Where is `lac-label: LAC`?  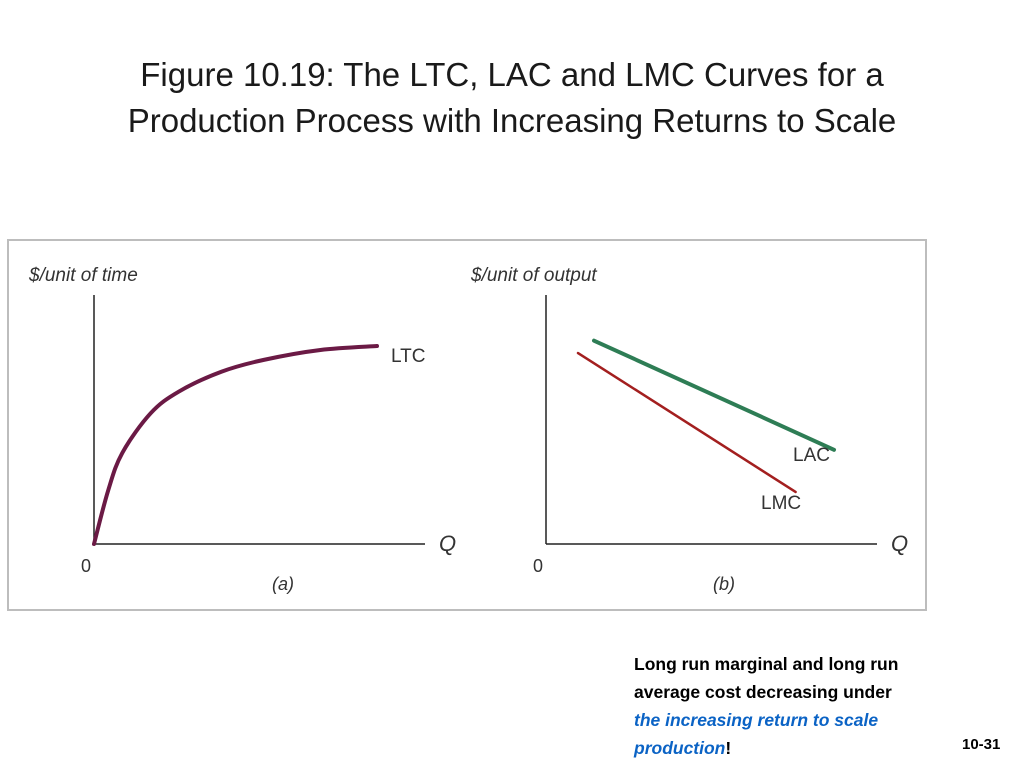 lac-label: LAC is located at coordinates (811, 455).